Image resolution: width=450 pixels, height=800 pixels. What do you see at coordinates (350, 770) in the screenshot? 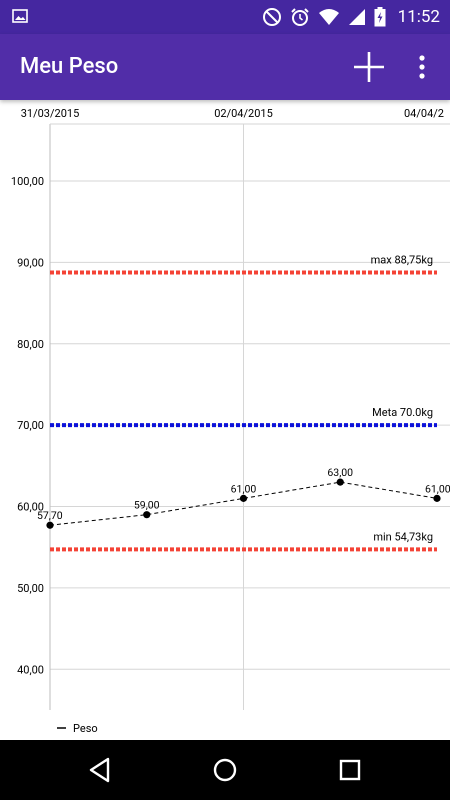
I see `recents-icon` at bounding box center [350, 770].